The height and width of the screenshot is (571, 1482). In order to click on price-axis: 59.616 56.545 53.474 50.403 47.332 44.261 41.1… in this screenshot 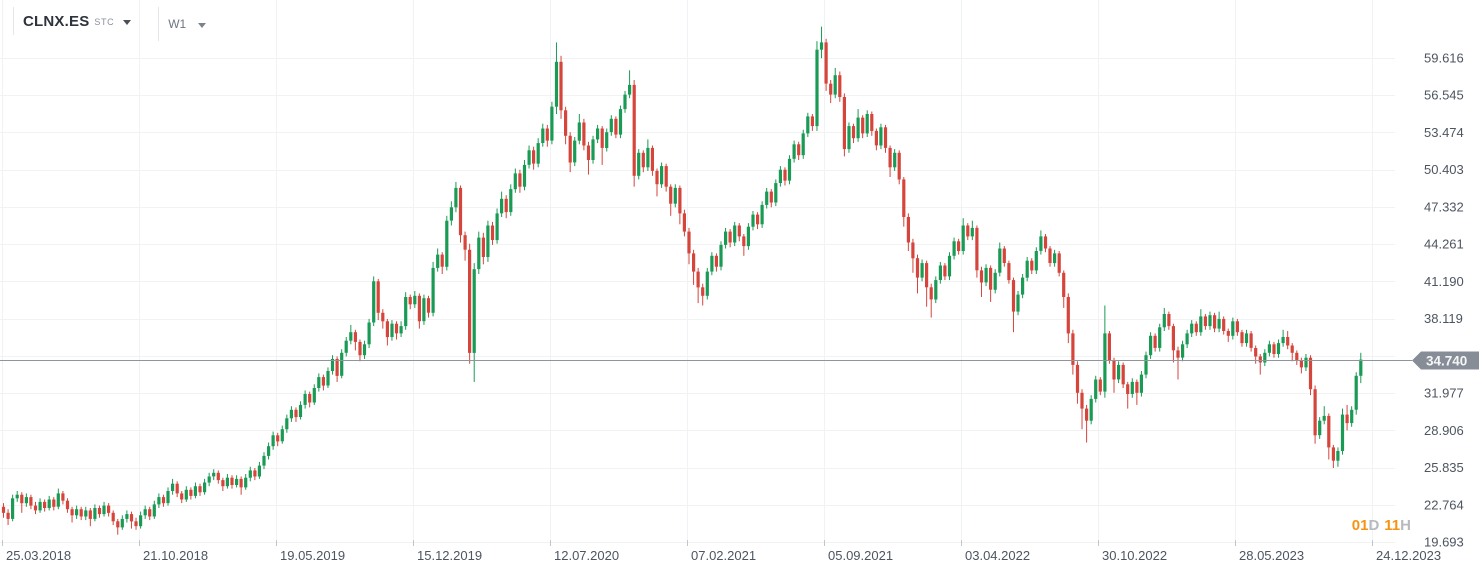, I will do `click(1444, 300)`.